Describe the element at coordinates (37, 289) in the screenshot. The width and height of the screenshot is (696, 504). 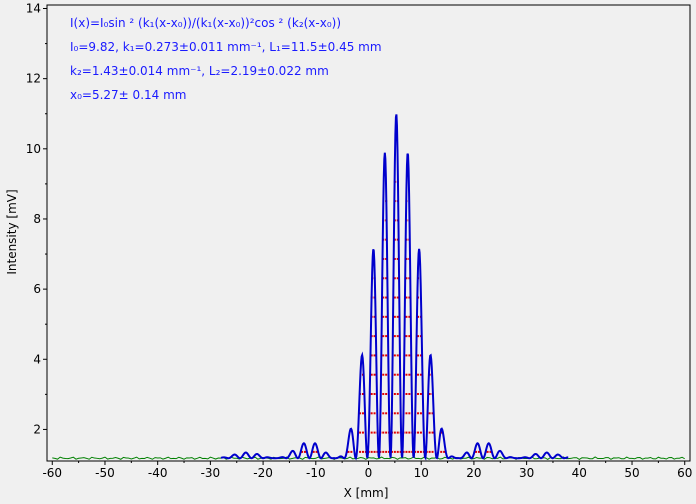
I see `y-tick-label: 6` at that location.